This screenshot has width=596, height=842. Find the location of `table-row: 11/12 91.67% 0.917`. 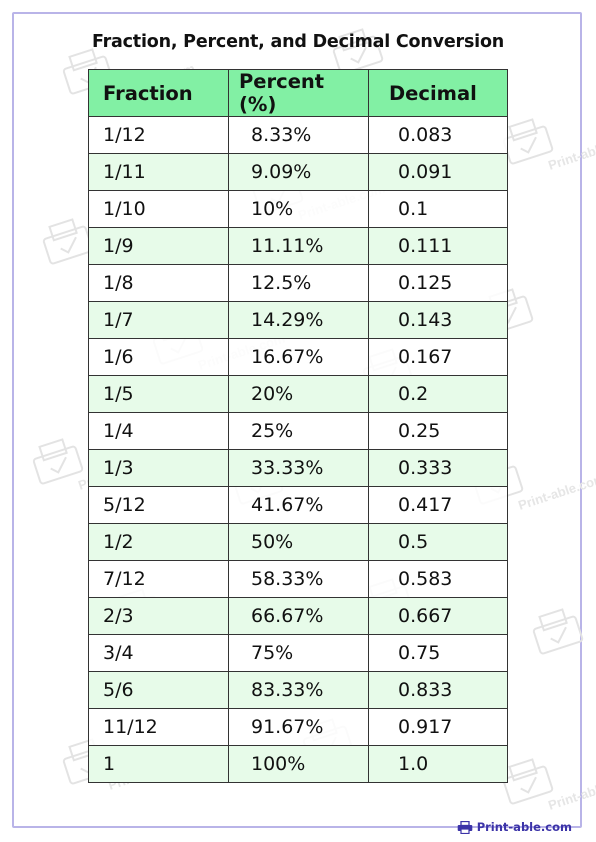

table-row: 11/12 91.67% 0.917 is located at coordinates (298, 727).